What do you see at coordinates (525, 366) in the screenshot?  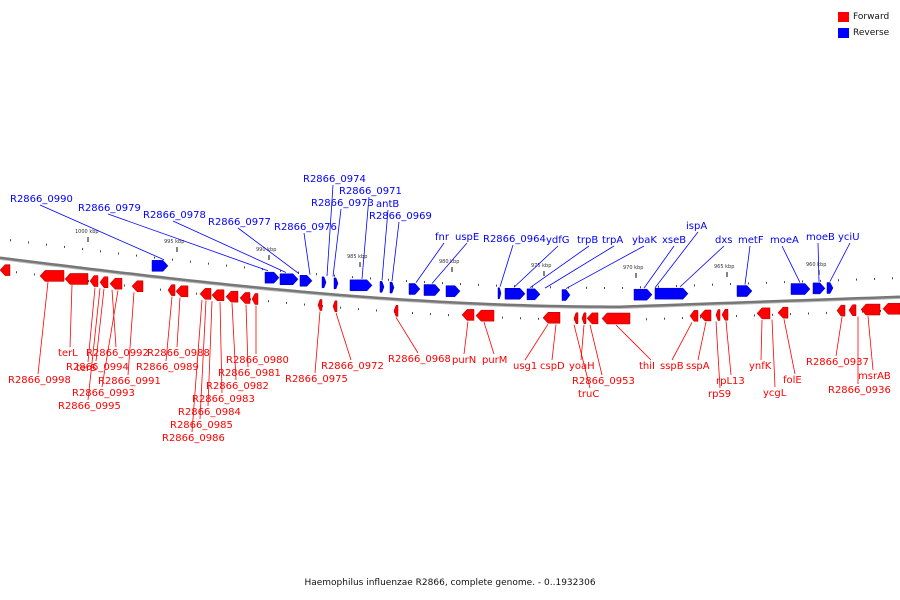 I see `forward-gene-label: usg1` at bounding box center [525, 366].